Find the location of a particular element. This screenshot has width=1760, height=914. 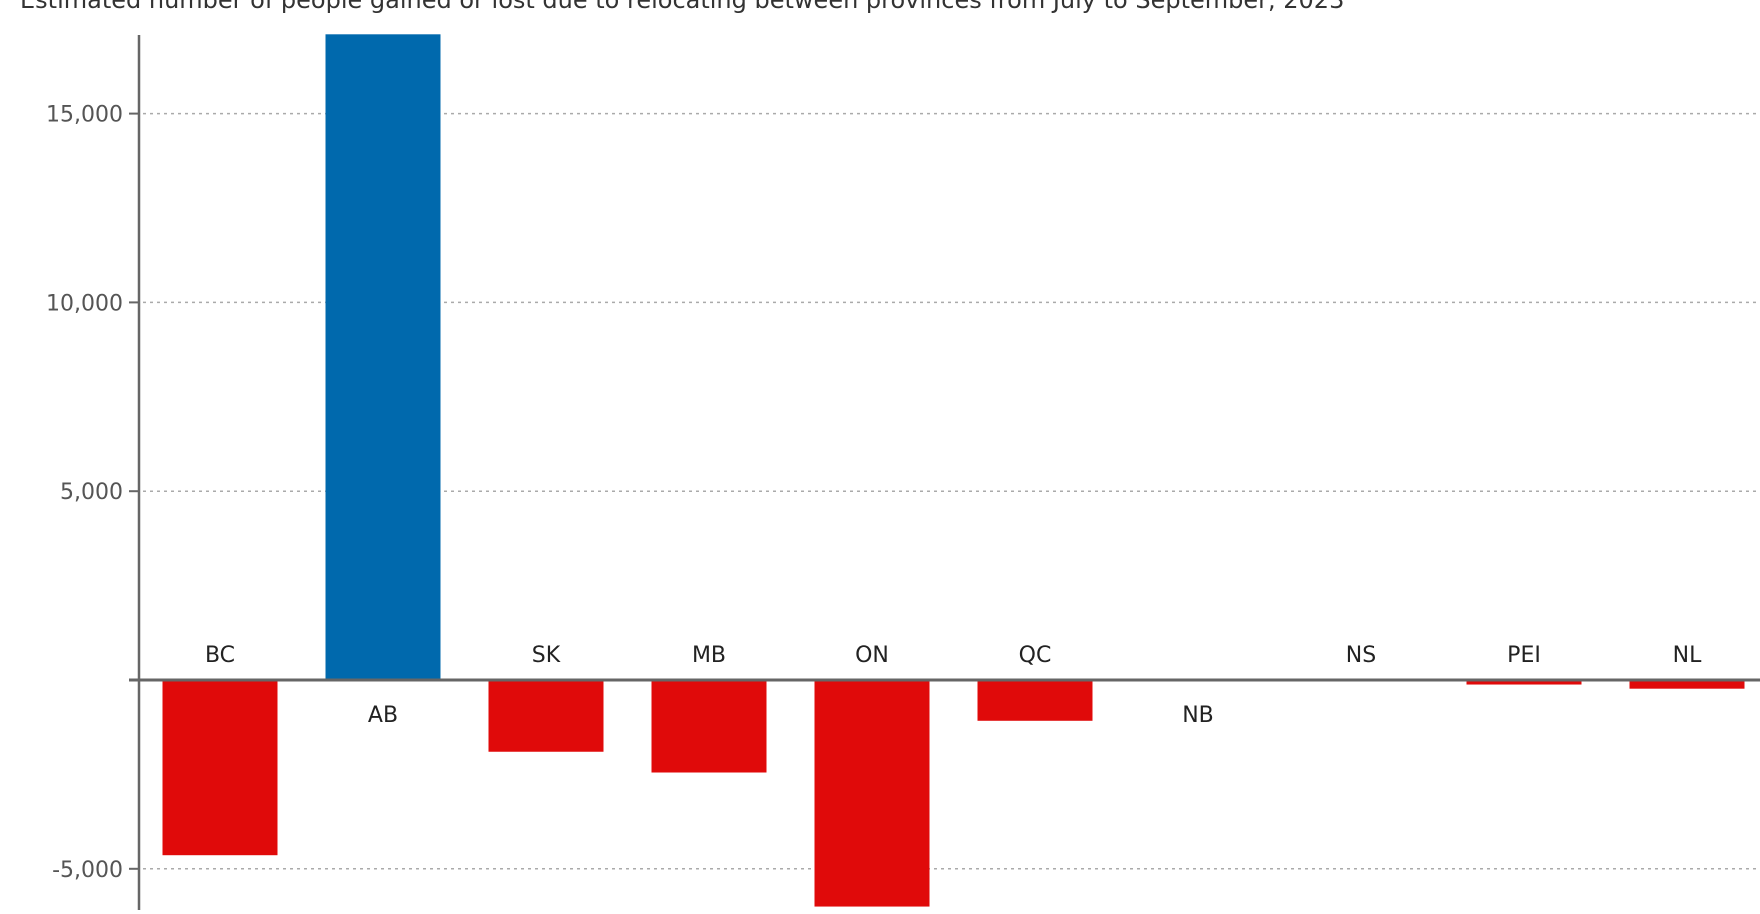

bar-ab is located at coordinates (383, 357).